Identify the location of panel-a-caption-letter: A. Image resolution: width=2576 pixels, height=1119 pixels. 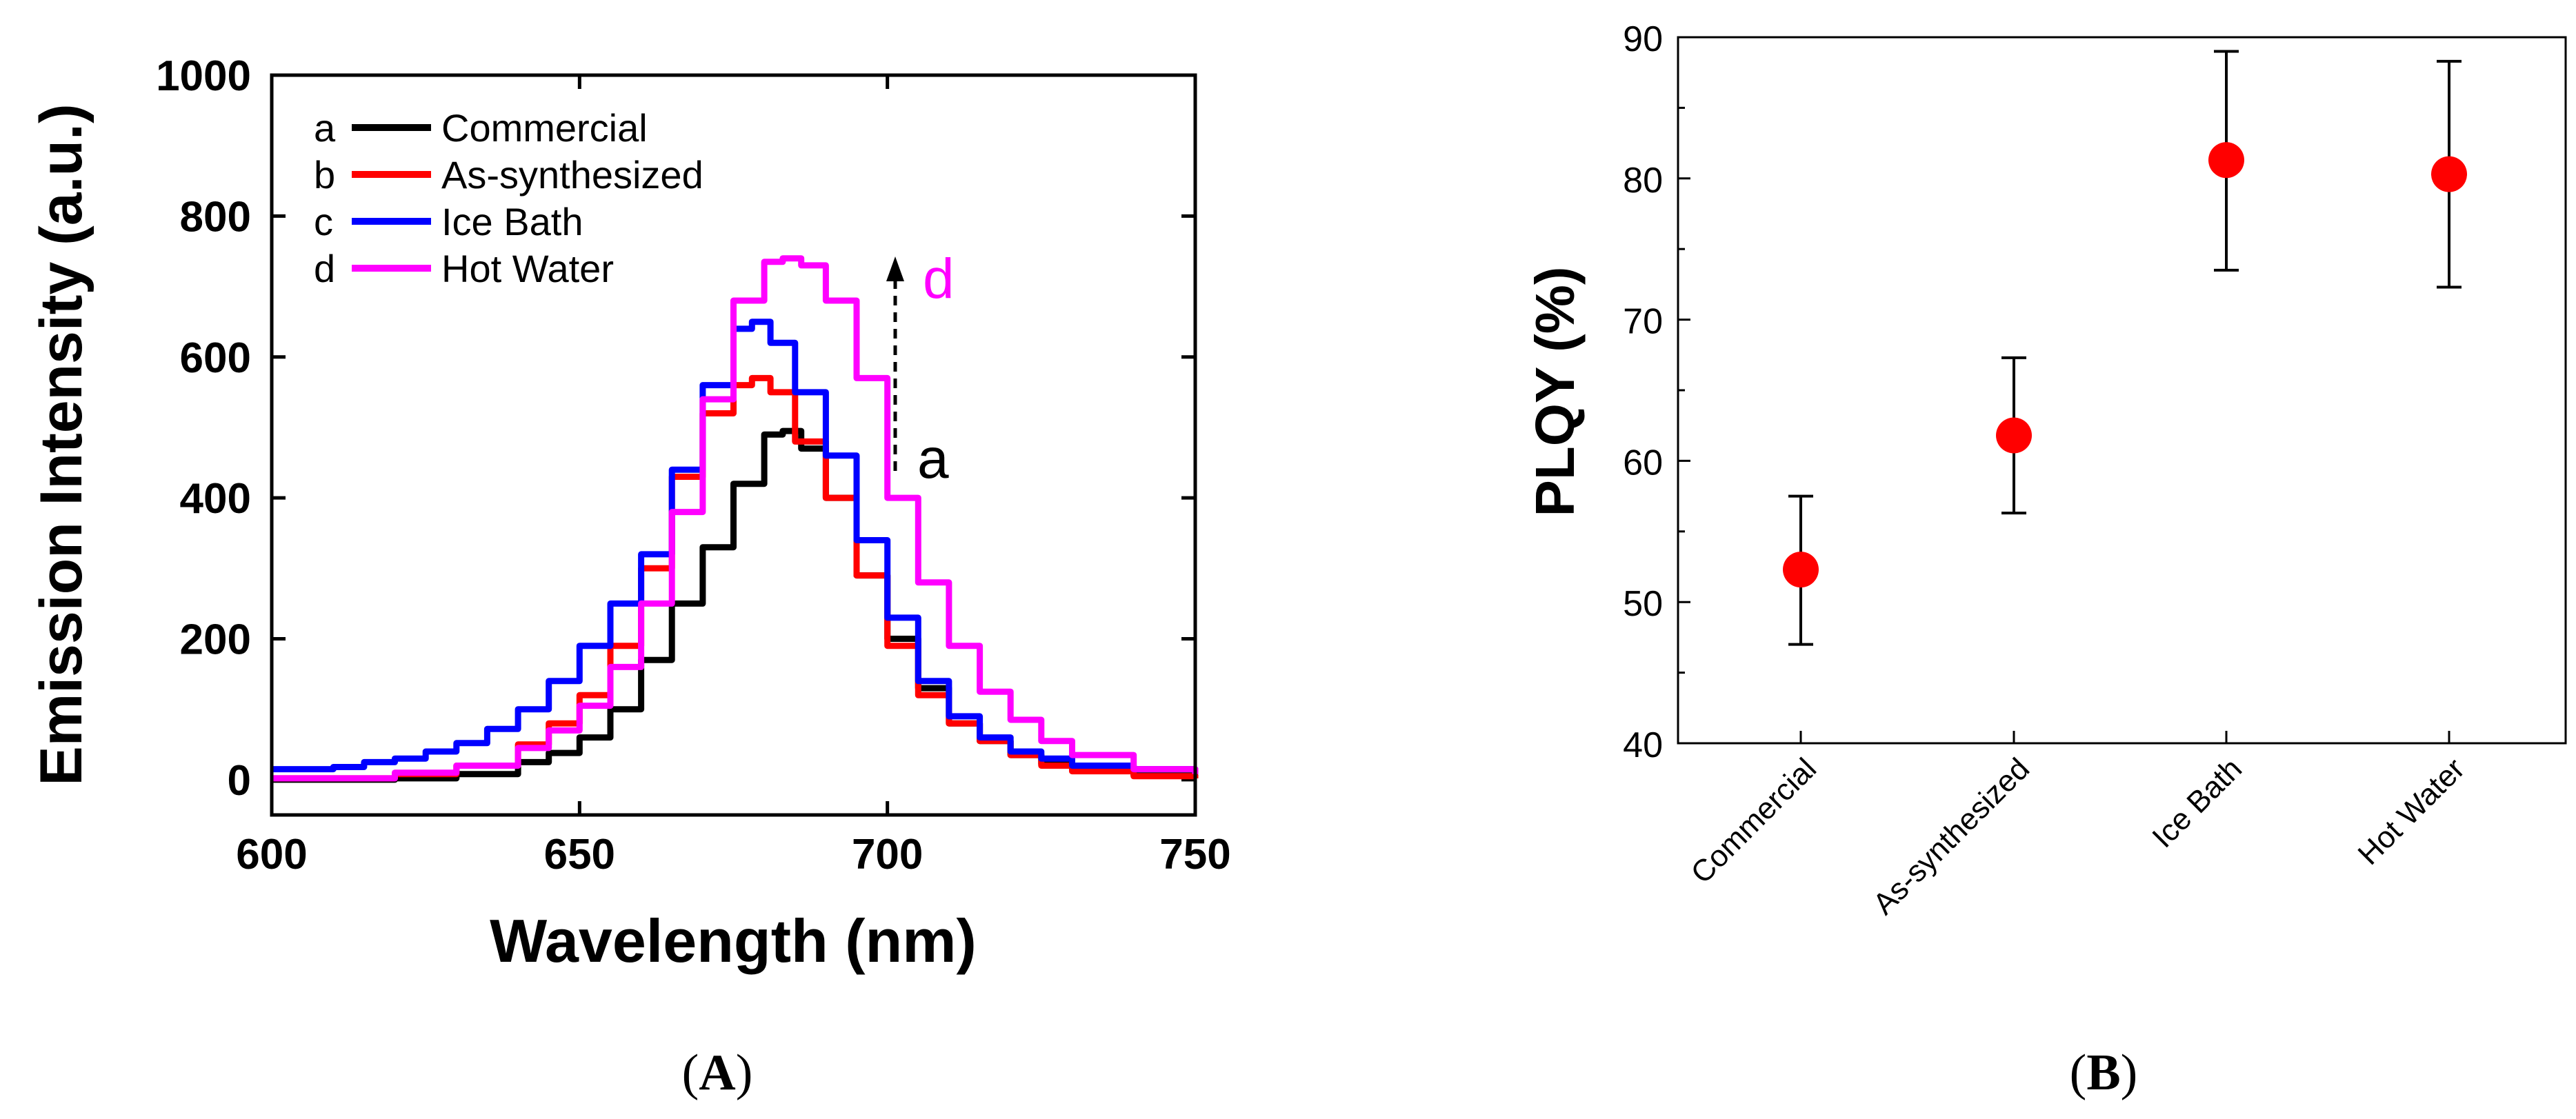
(717, 1073).